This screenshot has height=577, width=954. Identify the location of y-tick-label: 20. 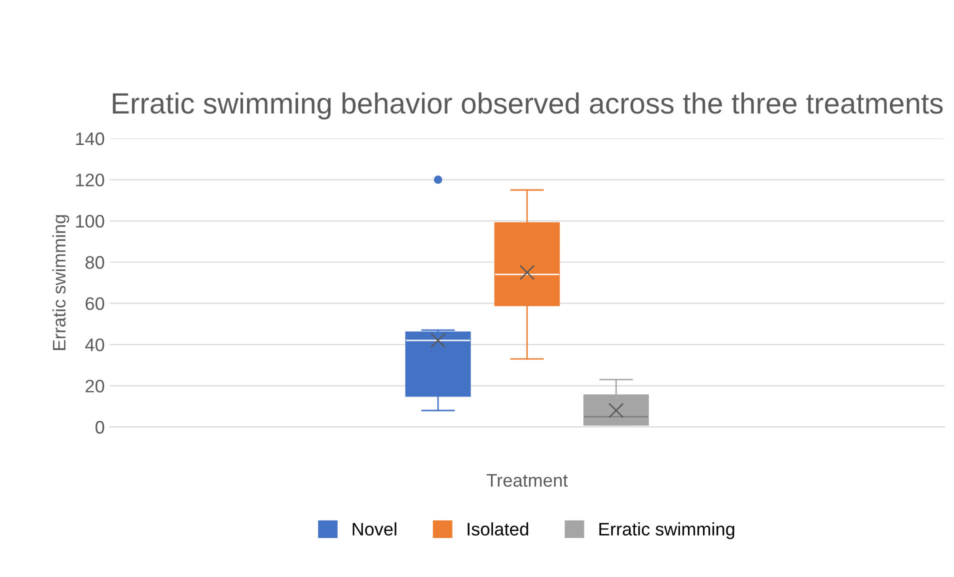
(95, 386).